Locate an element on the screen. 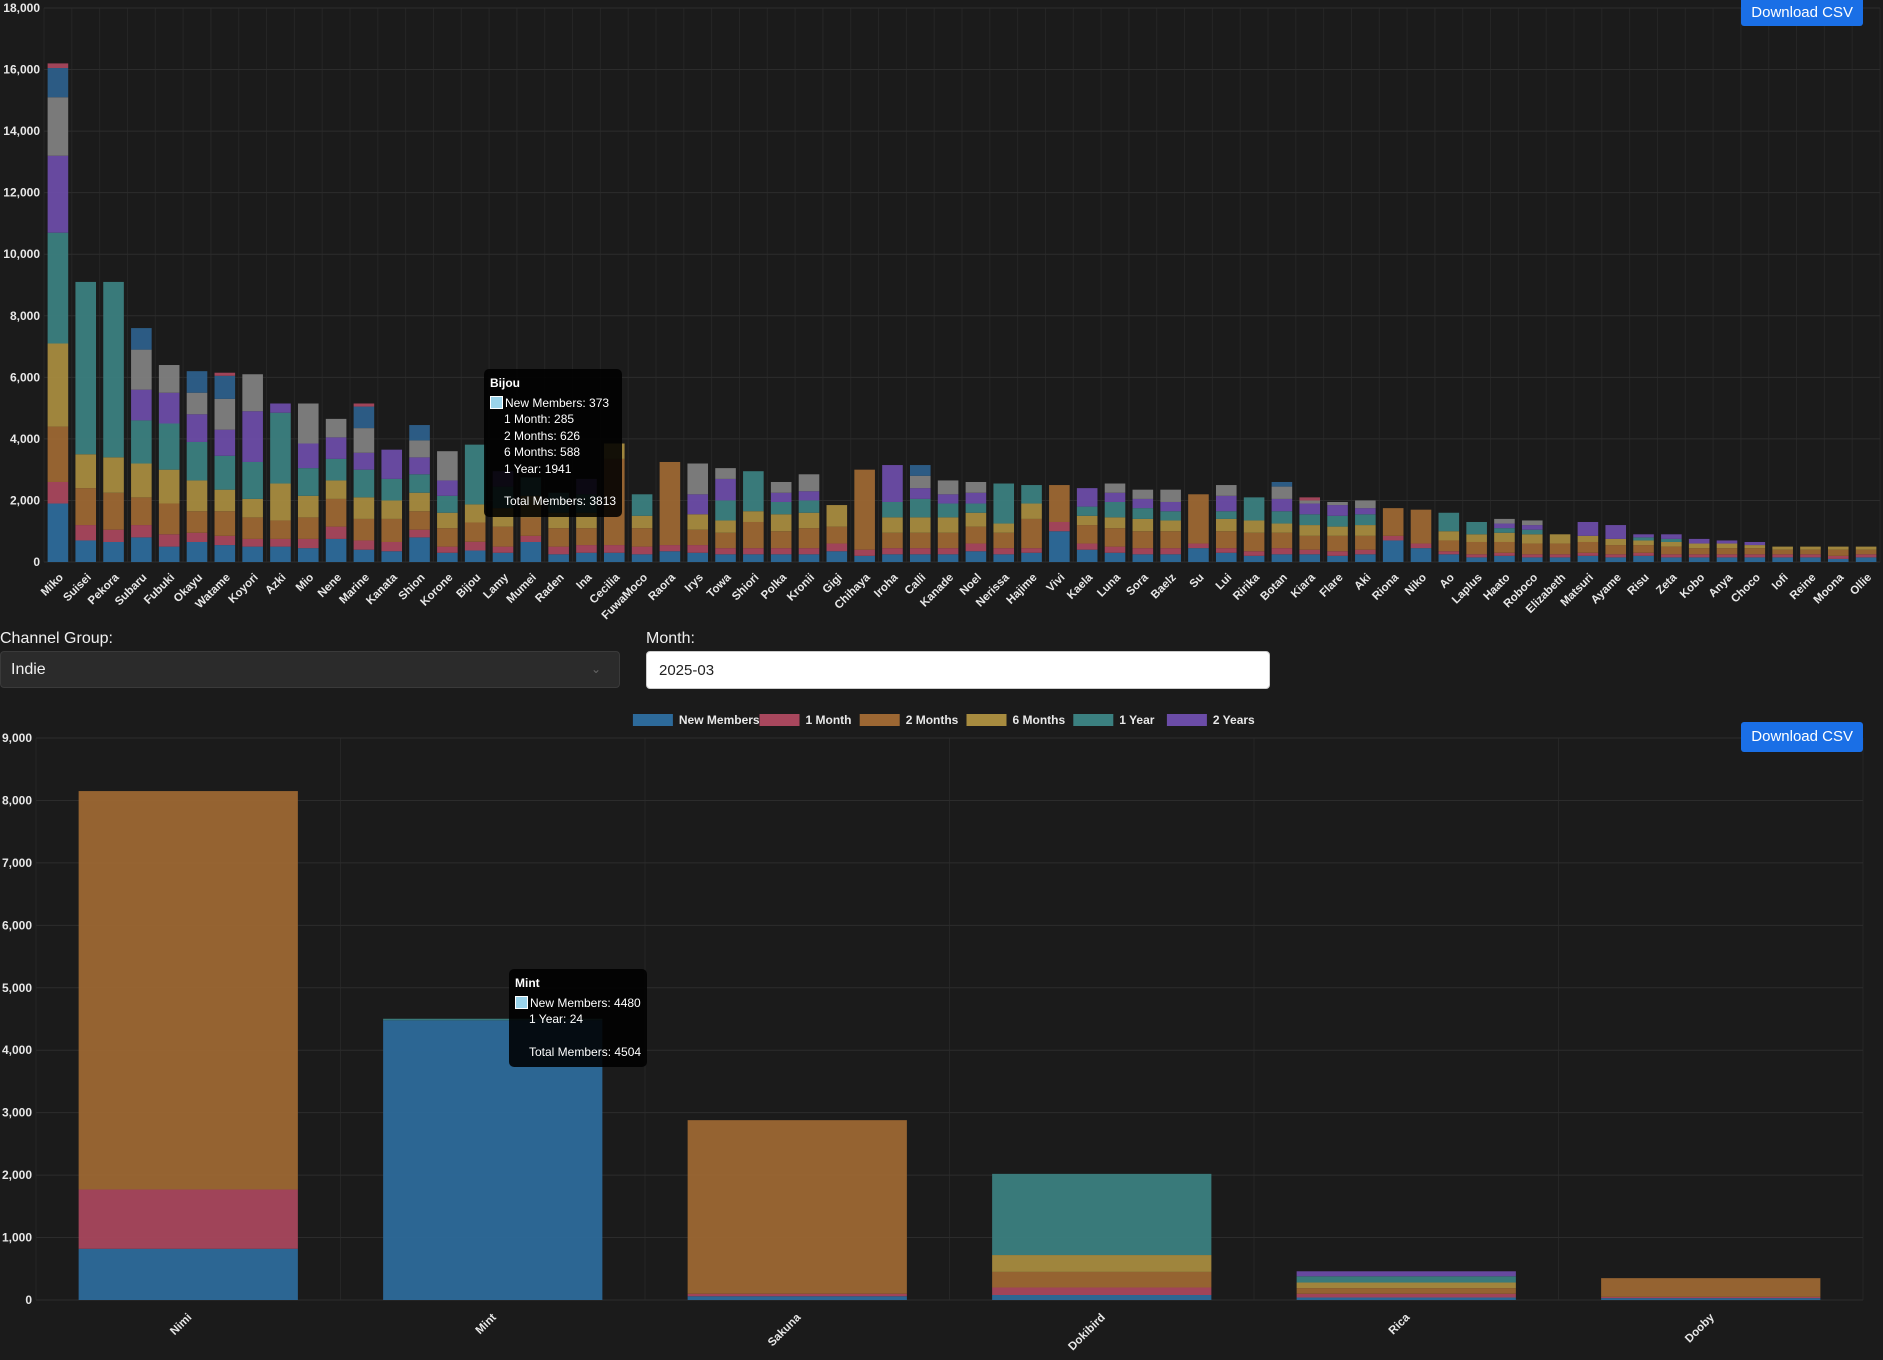  month-input is located at coordinates (958, 670).